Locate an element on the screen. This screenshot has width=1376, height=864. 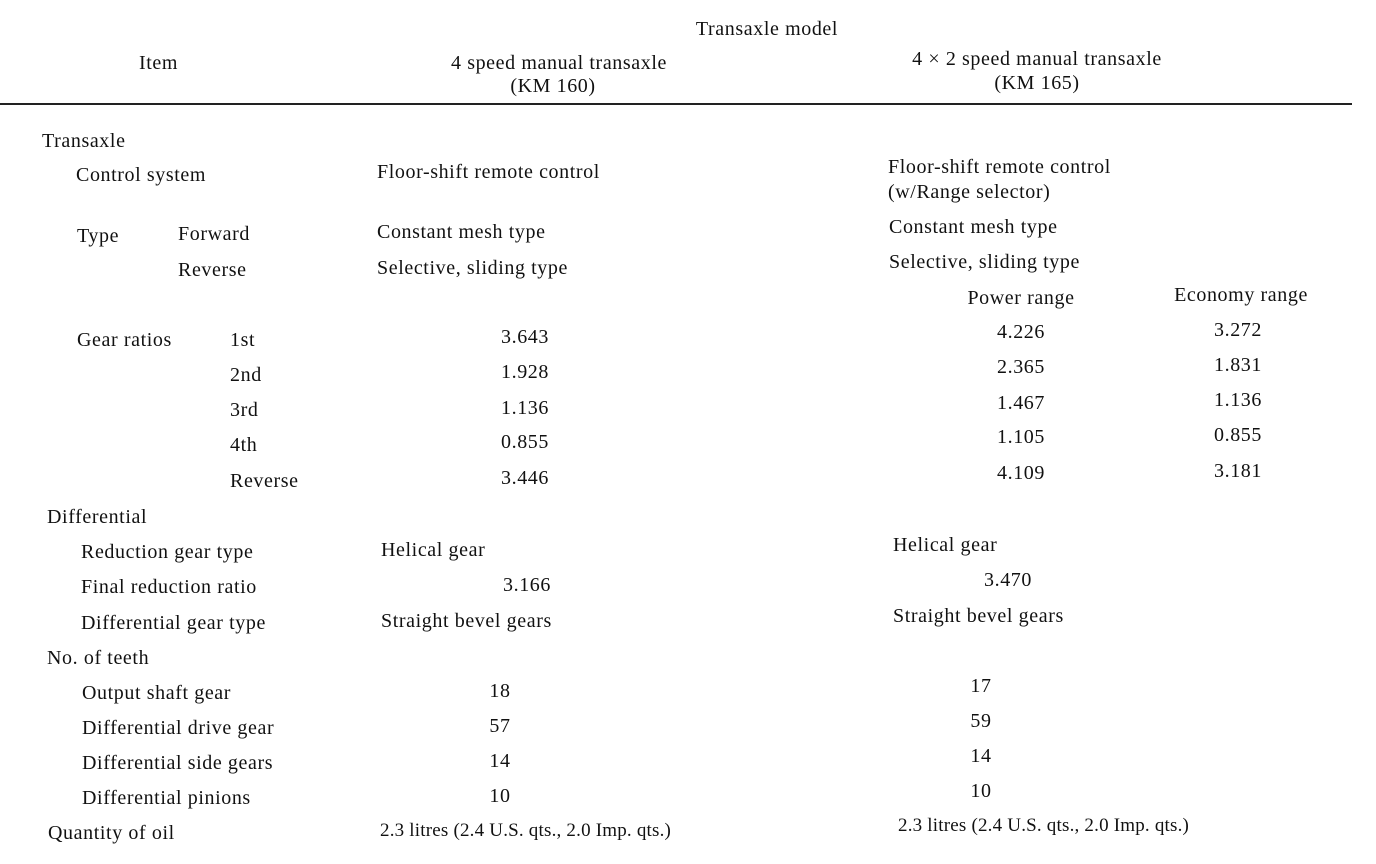
economy-range-header: Economy range is located at coordinates (1241, 295).